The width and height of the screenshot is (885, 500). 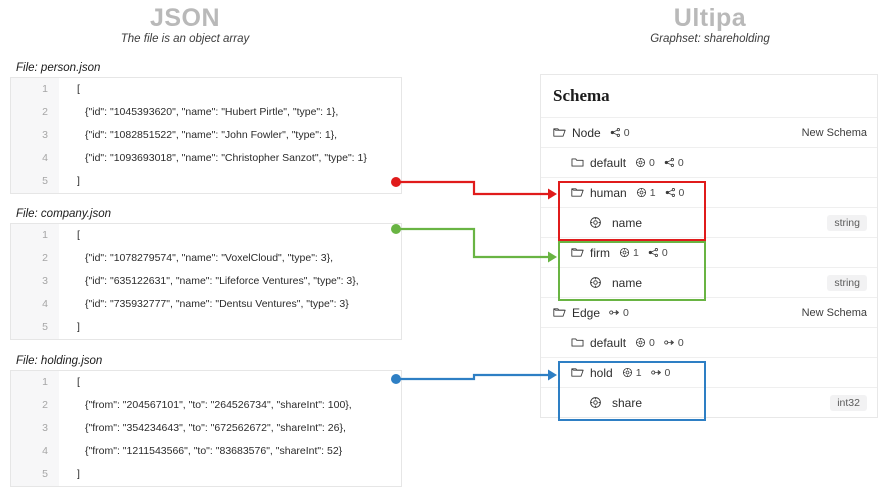 What do you see at coordinates (709, 252) in the screenshot?
I see `schema-row-node-firm: firm 1 0` at bounding box center [709, 252].